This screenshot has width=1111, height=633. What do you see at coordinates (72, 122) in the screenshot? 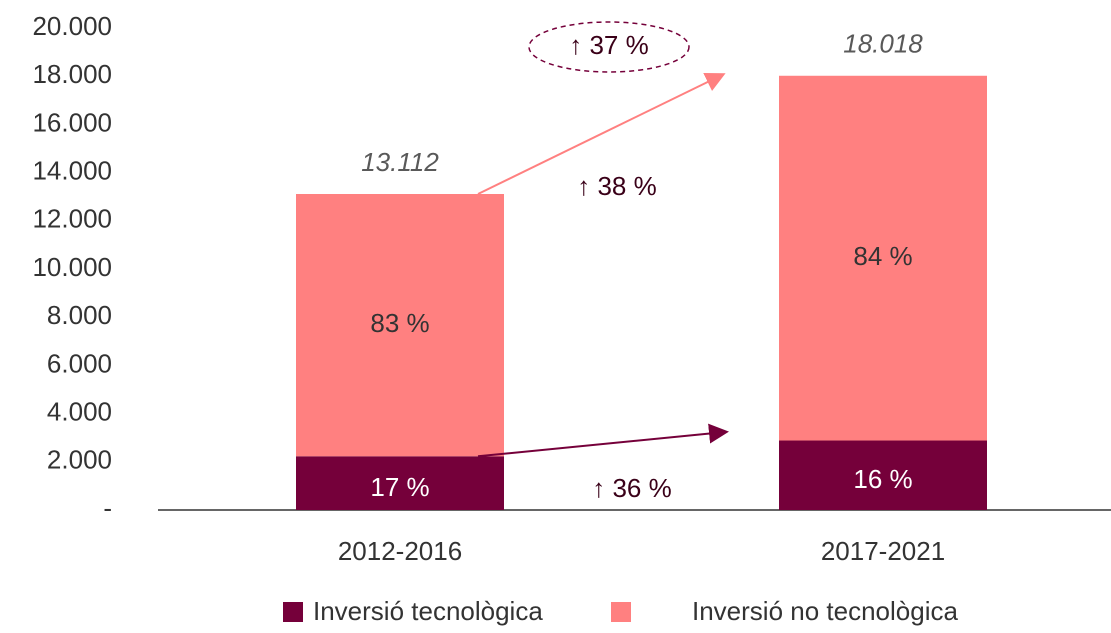
I see `y-tick-label: 16.000` at bounding box center [72, 122].